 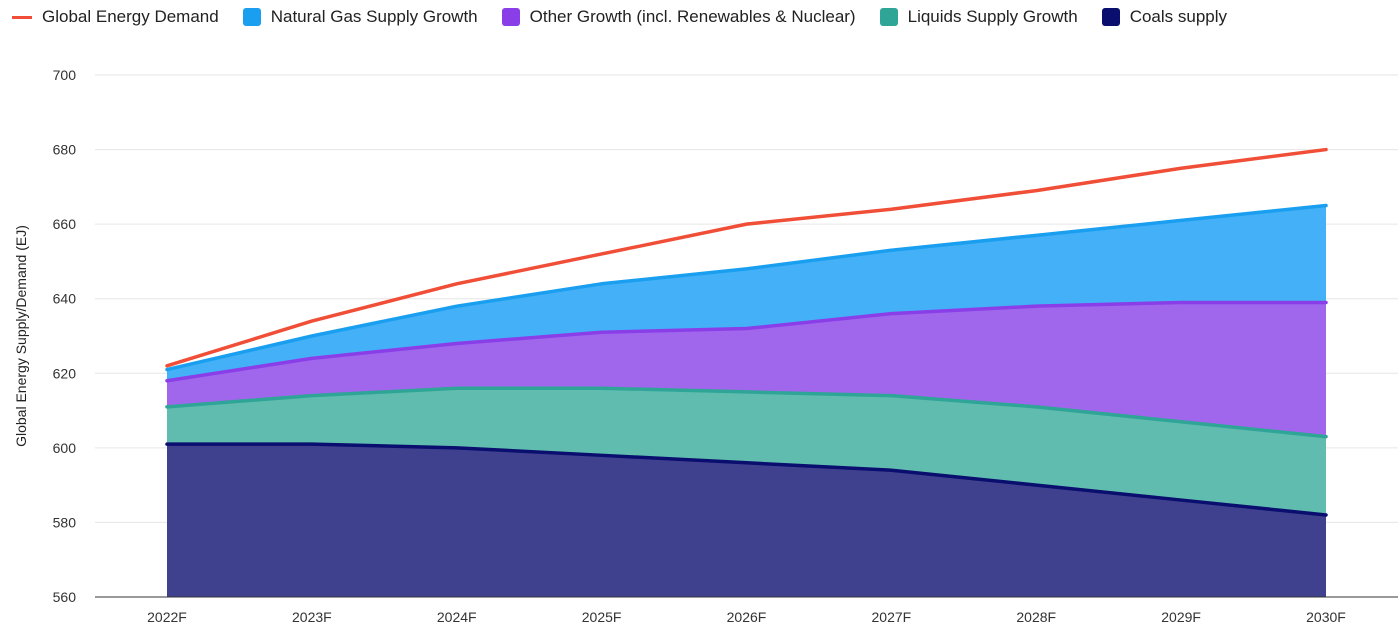 I want to click on x-tick-label: 2025F, so click(x=602, y=617).